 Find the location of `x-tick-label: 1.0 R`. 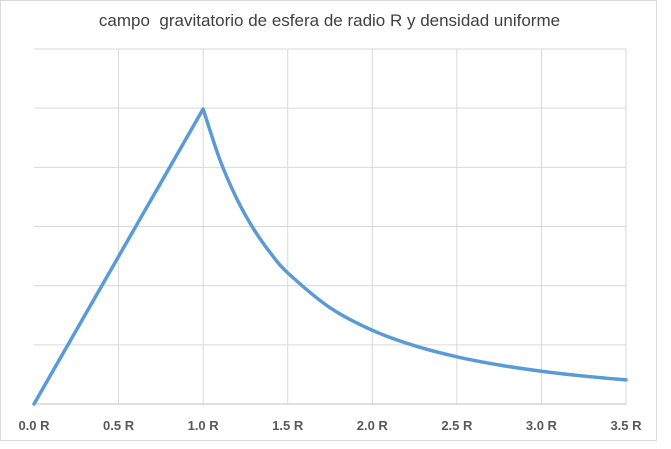

x-tick-label: 1.0 R is located at coordinates (204, 425).